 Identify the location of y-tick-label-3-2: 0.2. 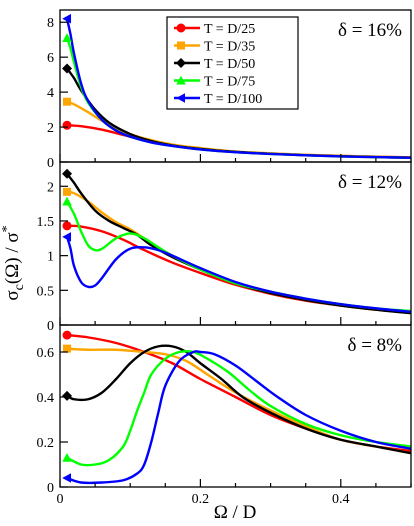
(46, 443).